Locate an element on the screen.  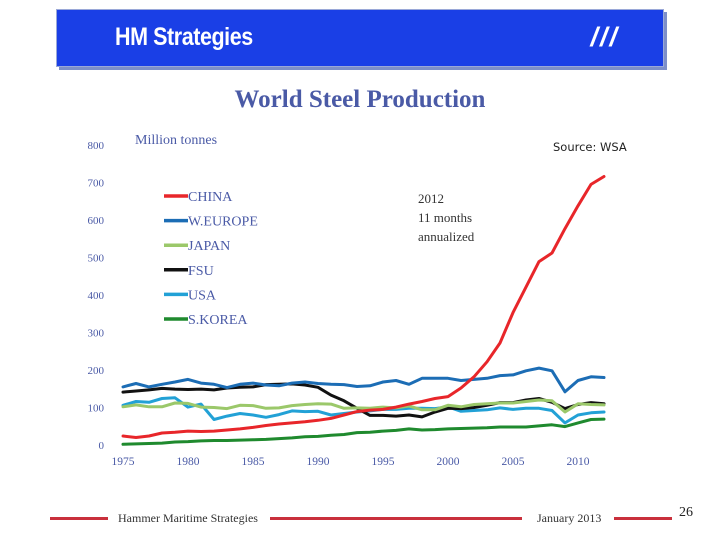
x-tick-label: 2000 is located at coordinates (448, 462).